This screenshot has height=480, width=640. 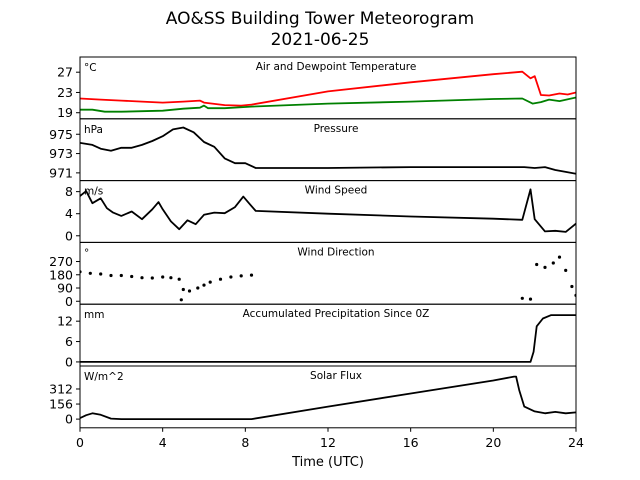 I want to click on panel-wind_speed: 0 4 8 m/s Wind Speed, so click(x=321, y=211).